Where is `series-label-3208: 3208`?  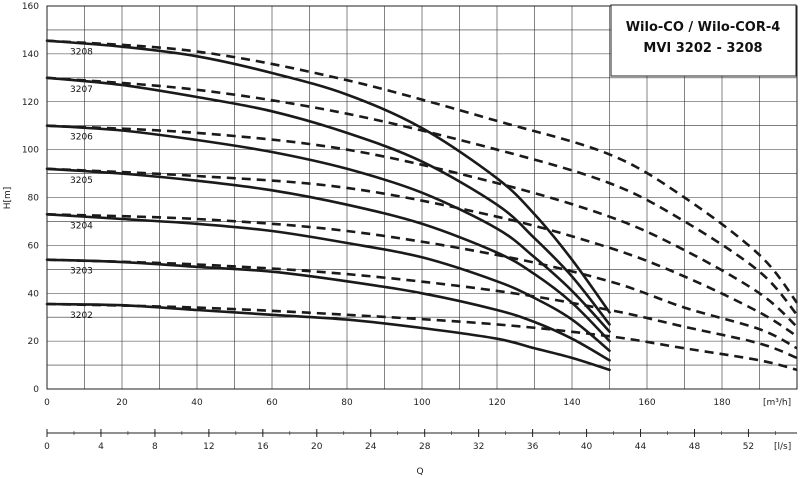
series-label-3208: 3208 is located at coordinates (81, 53).